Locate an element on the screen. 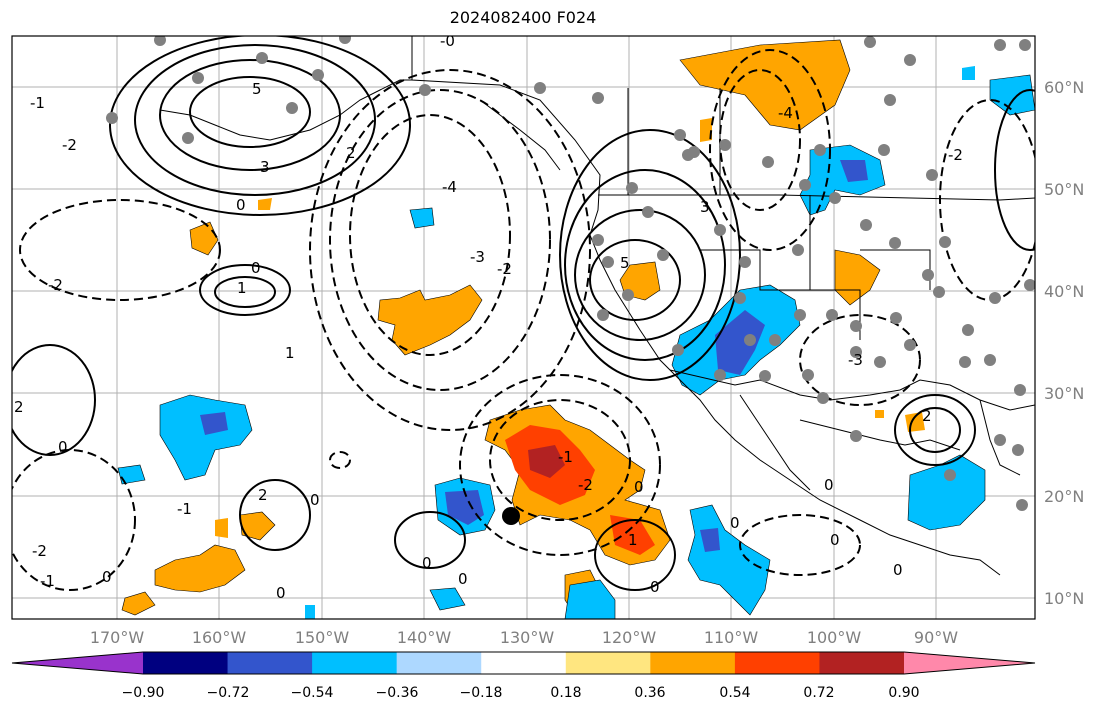 The image size is (1105, 712). colorbar-extend-max is located at coordinates (969, 663).